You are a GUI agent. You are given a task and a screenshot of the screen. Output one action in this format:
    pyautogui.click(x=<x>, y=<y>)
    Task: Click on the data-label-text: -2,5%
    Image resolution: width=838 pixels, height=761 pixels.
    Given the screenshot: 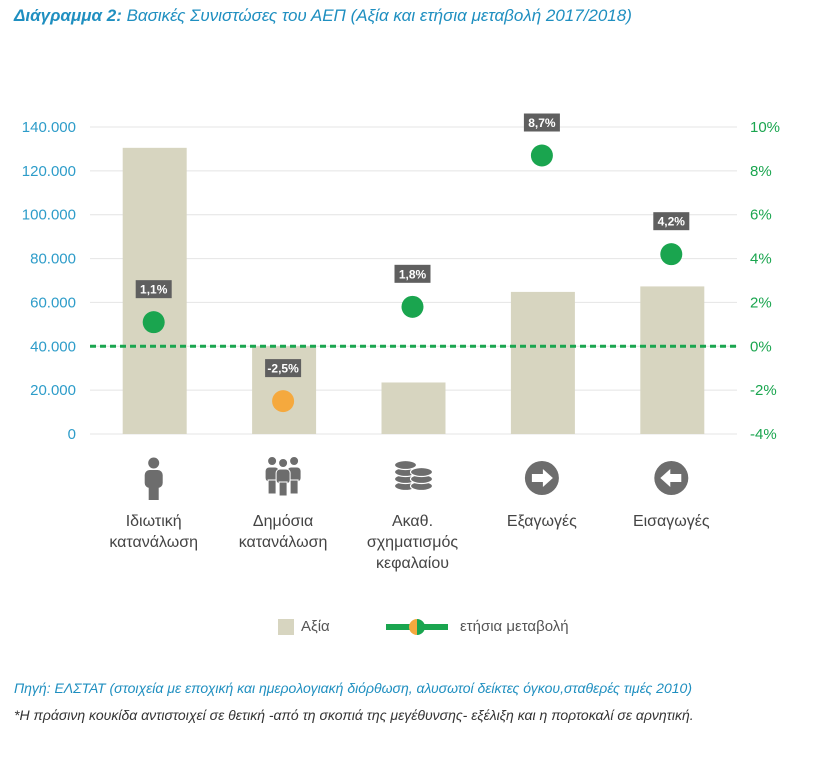 What is the action you would take?
    pyautogui.click(x=283, y=369)
    